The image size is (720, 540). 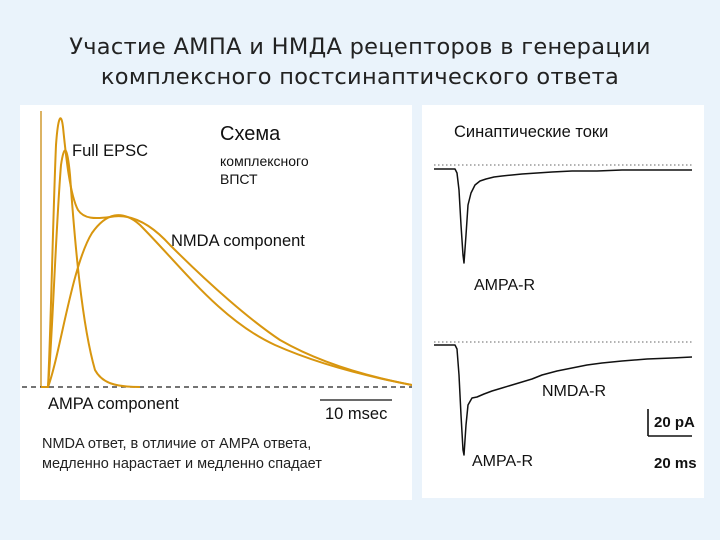 I want to click on schema-subheading-line-1: комплексного, so click(x=264, y=161).